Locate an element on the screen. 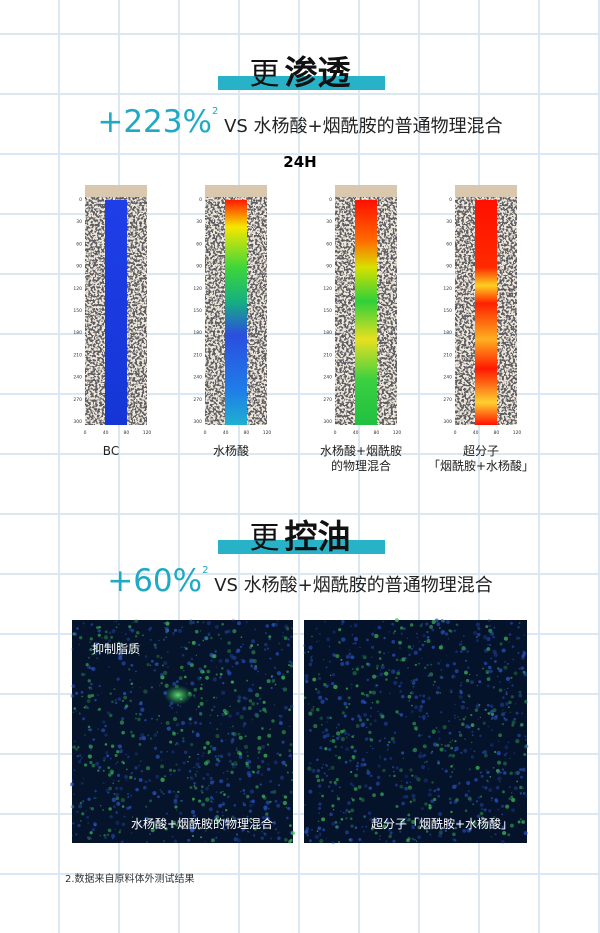  footnote: 2.数据来自原料体外测试结果 is located at coordinates (130, 879).